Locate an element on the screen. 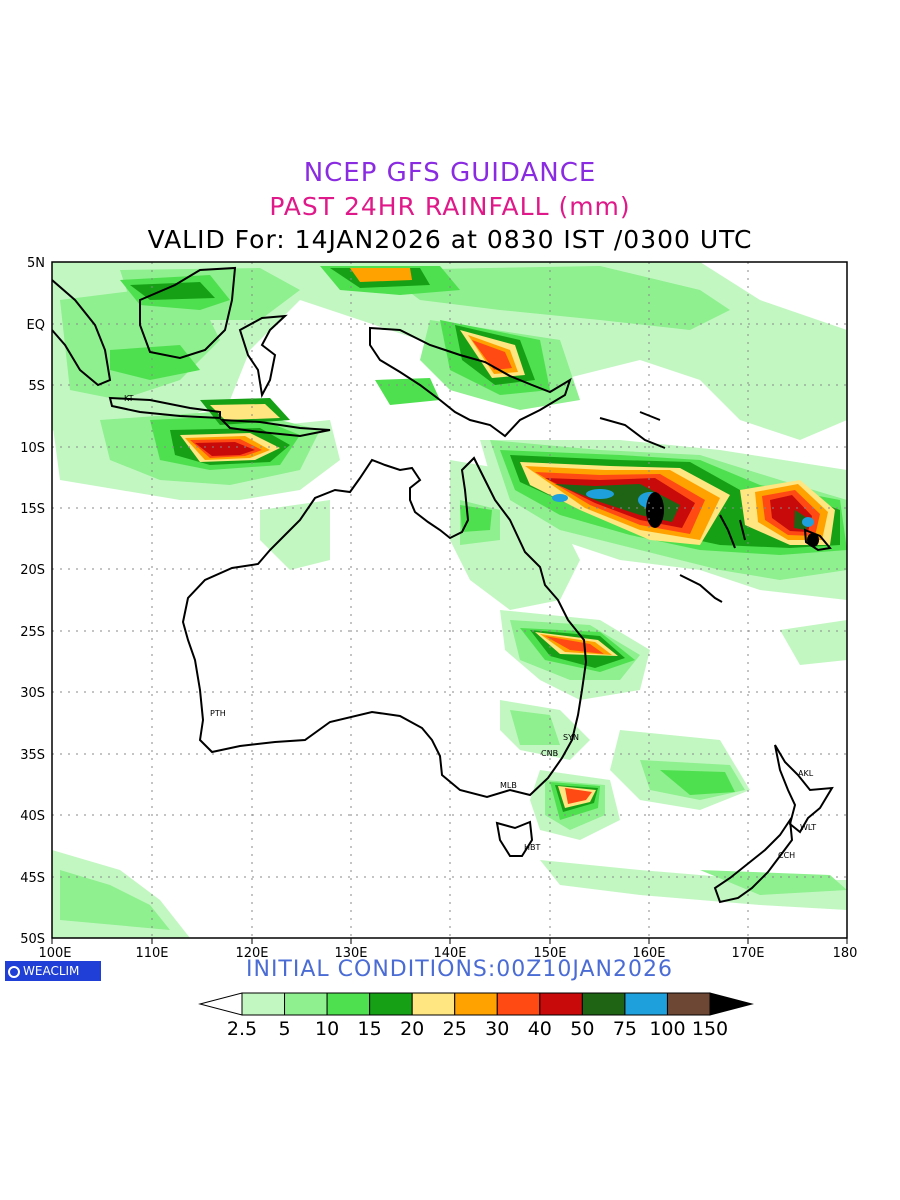  lon-label: 150E is located at coordinates (549, 953).